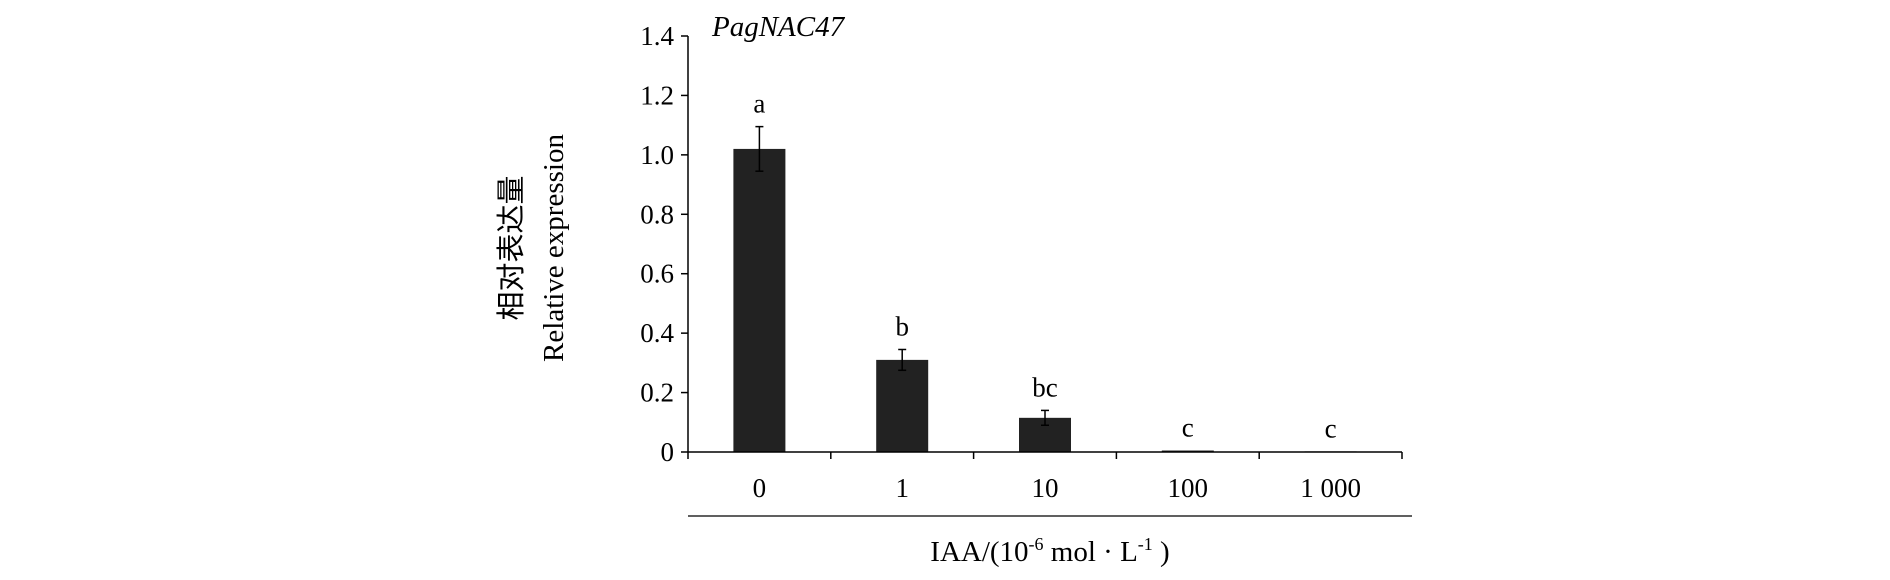 Image resolution: width=1890 pixels, height=580 pixels. Describe the element at coordinates (1331, 428) in the screenshot. I see `significance-label-4: c` at that location.